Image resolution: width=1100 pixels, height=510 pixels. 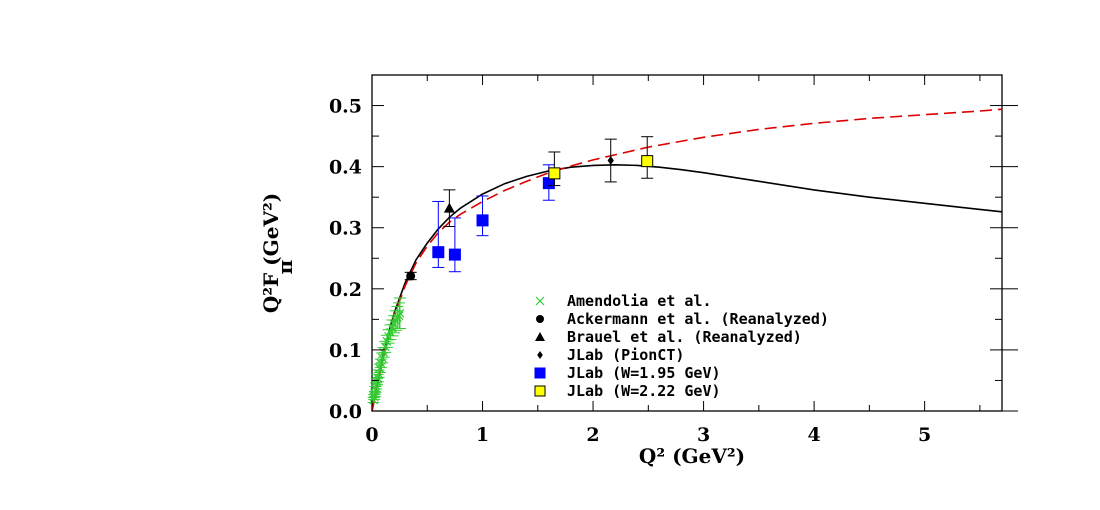 I want to click on x-axis-title: Q² (GeV²), so click(x=692, y=456).